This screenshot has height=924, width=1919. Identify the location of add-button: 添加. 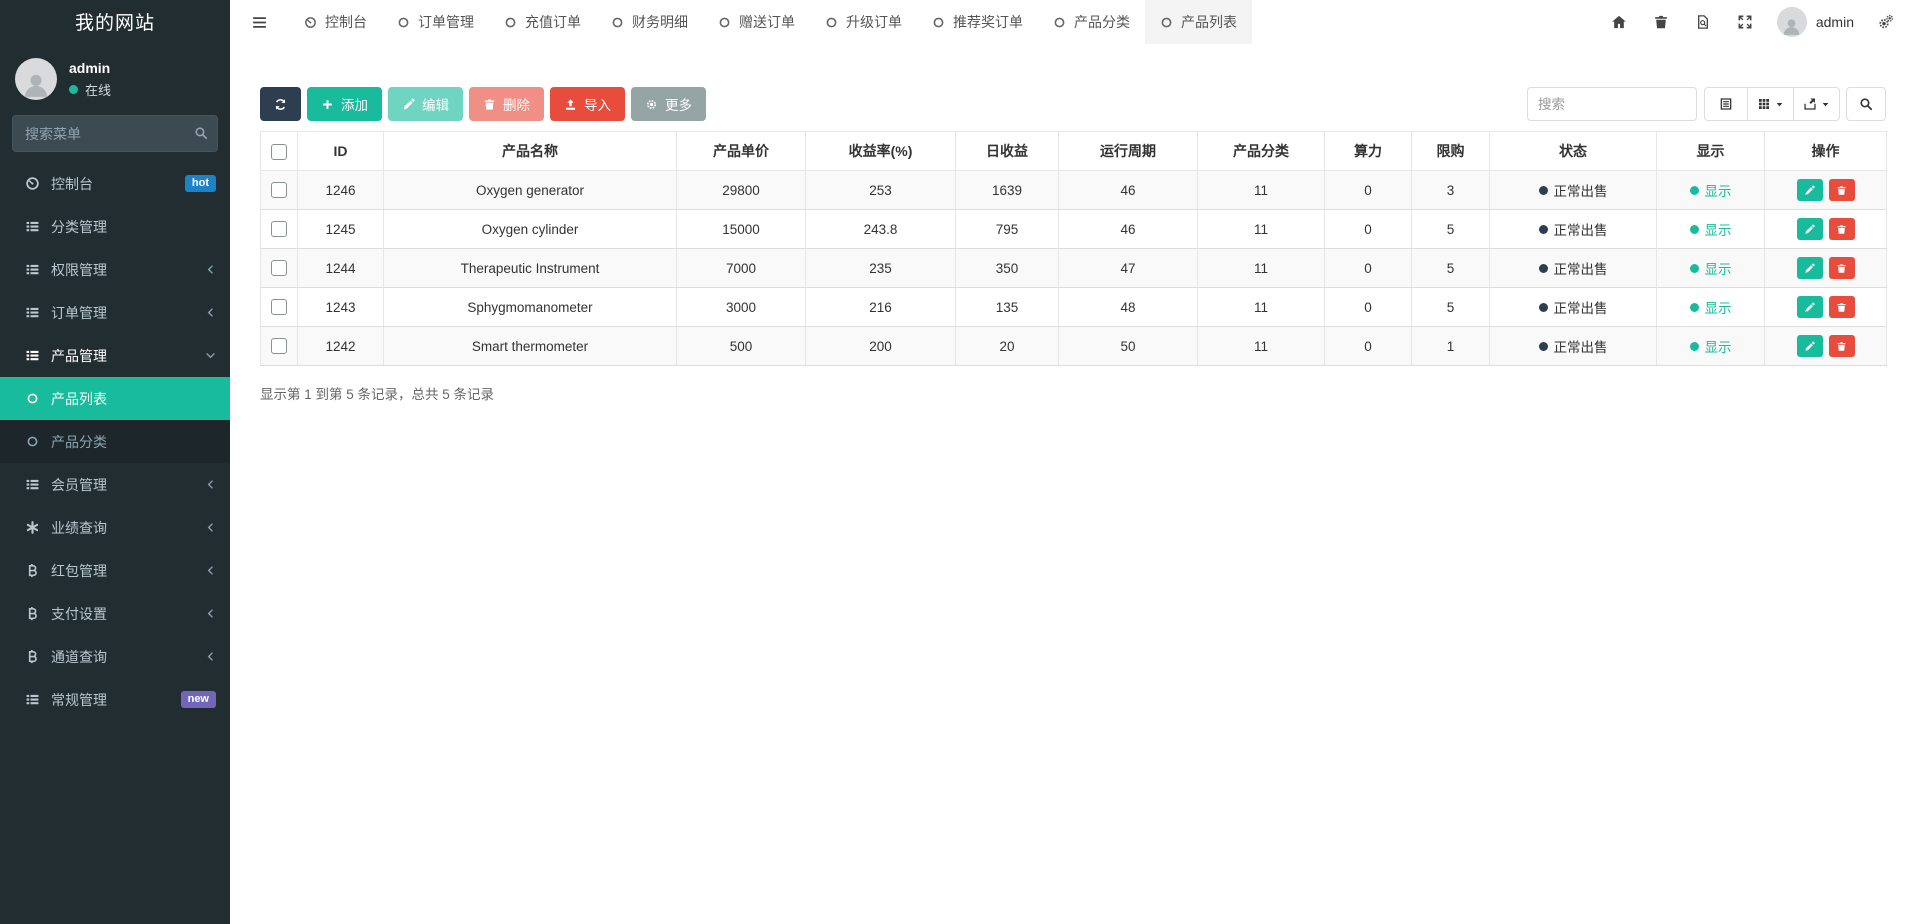
(344, 104).